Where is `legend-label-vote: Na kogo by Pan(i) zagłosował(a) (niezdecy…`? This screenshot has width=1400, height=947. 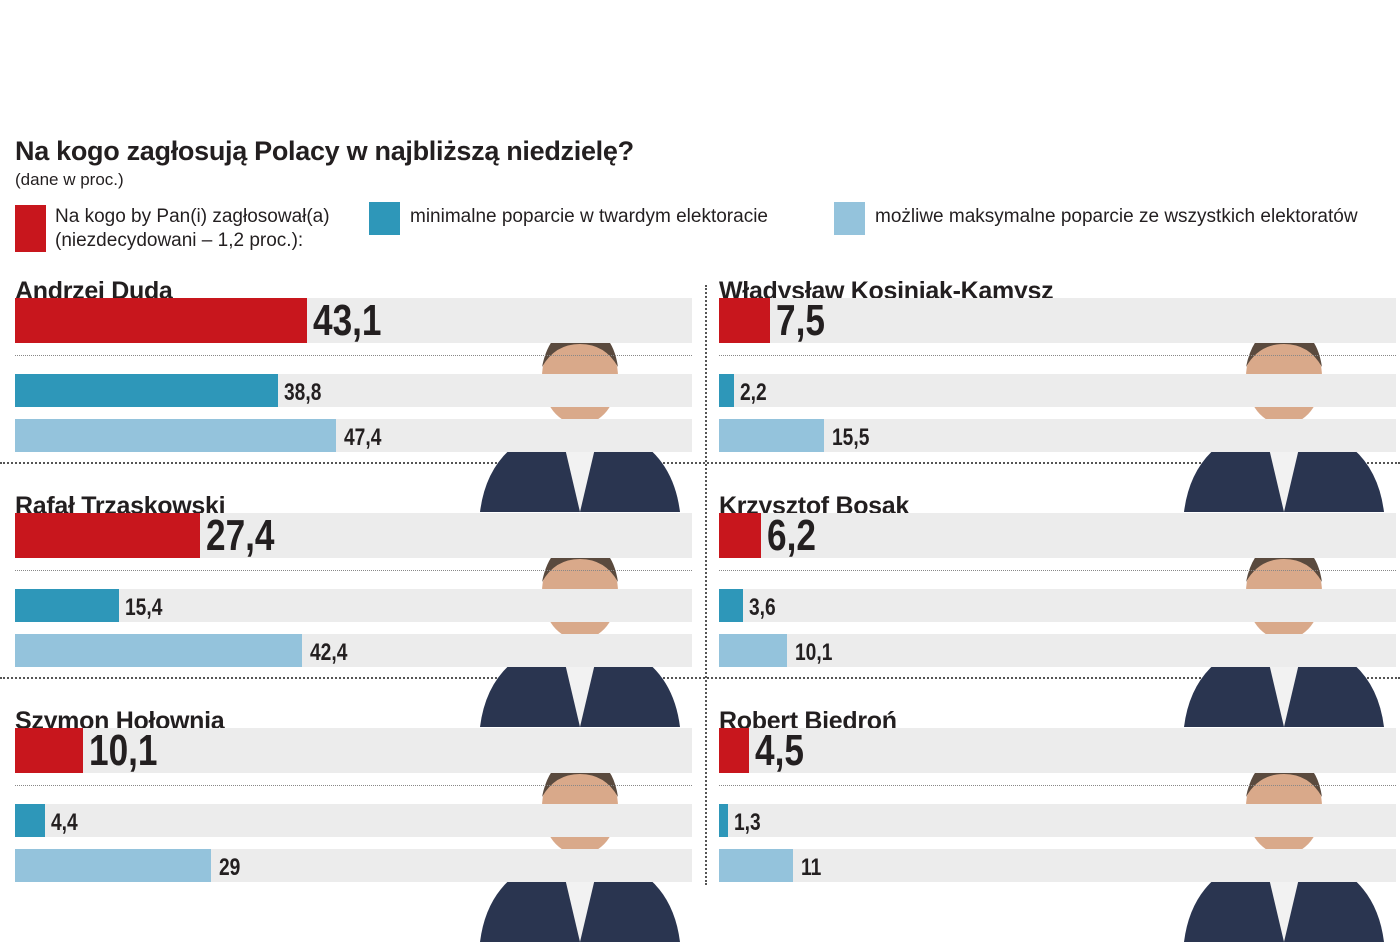
legend-label-vote: Na kogo by Pan(i) zagłosował(a) (niezdecy… is located at coordinates (192, 228).